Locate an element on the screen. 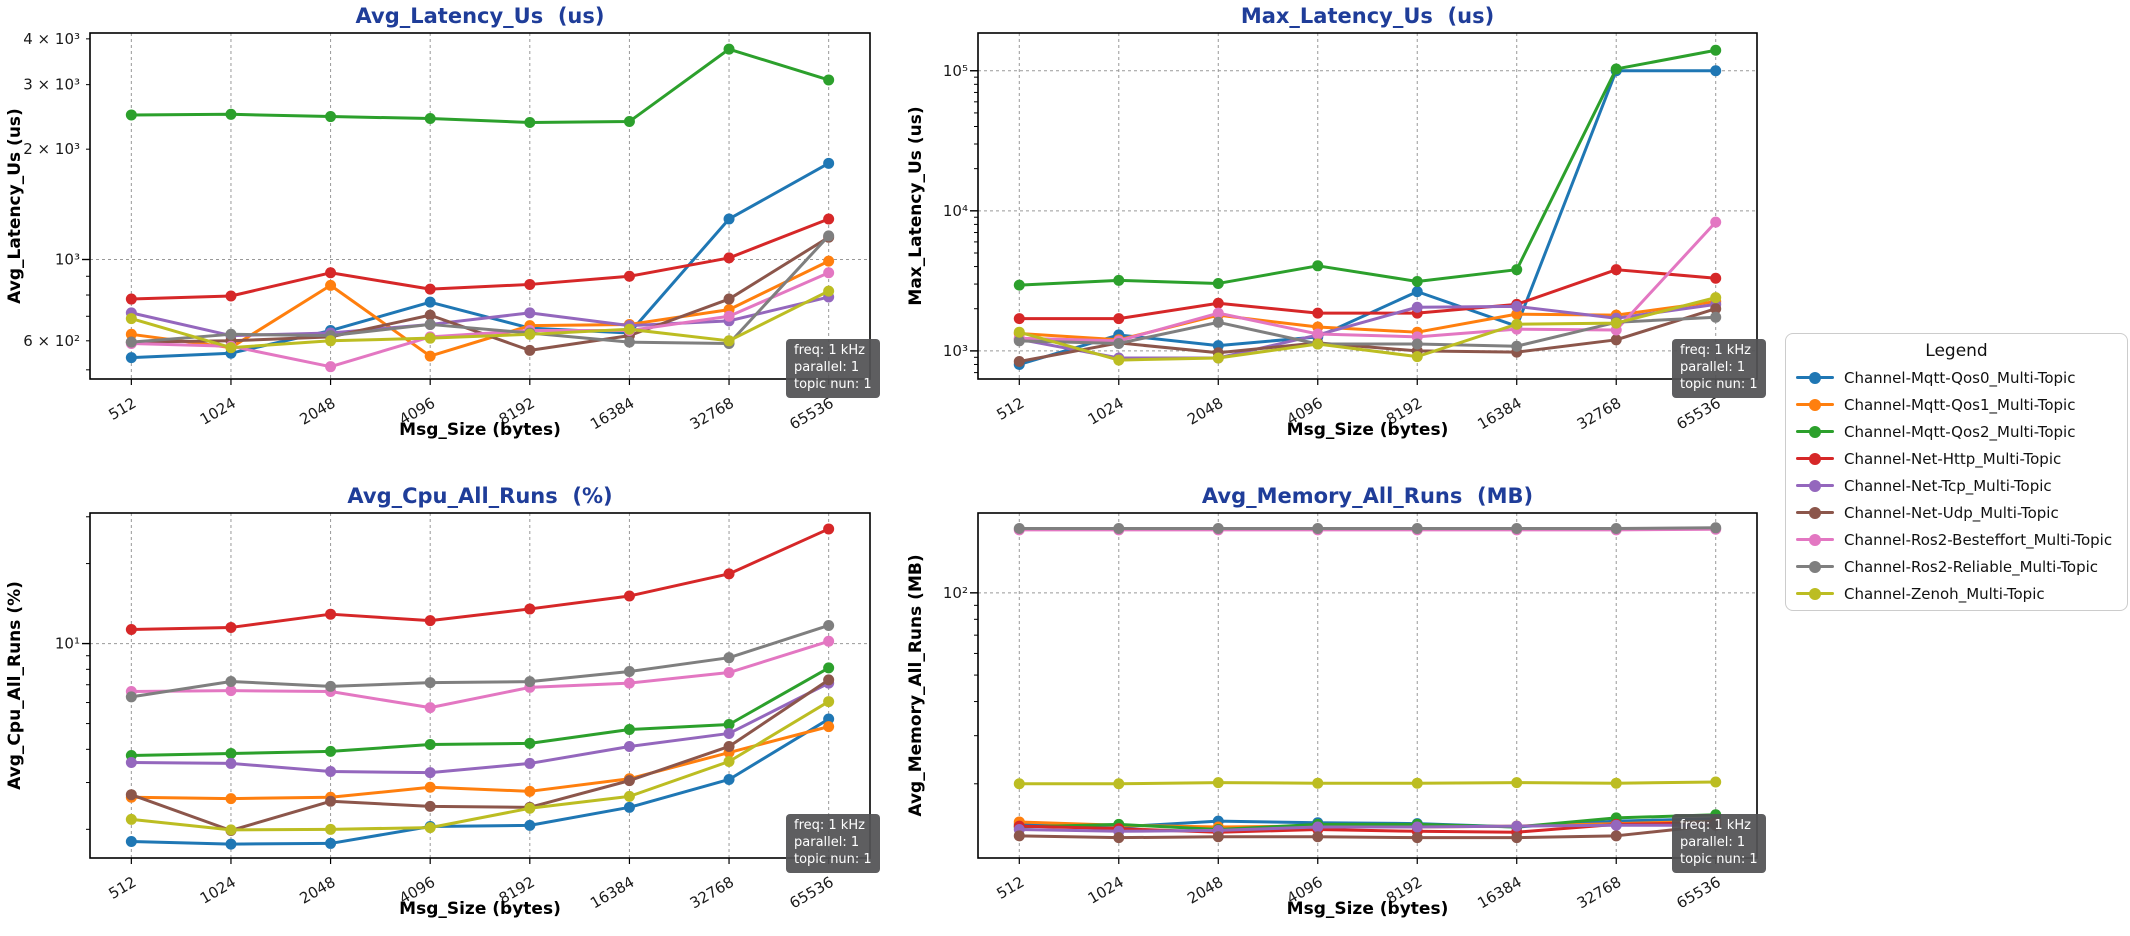 Image resolution: width=2130 pixels, height=936 pixels. legend-entry-label: Channel-Mqtt-Qos2_Multi-Topic is located at coordinates (1960, 431).